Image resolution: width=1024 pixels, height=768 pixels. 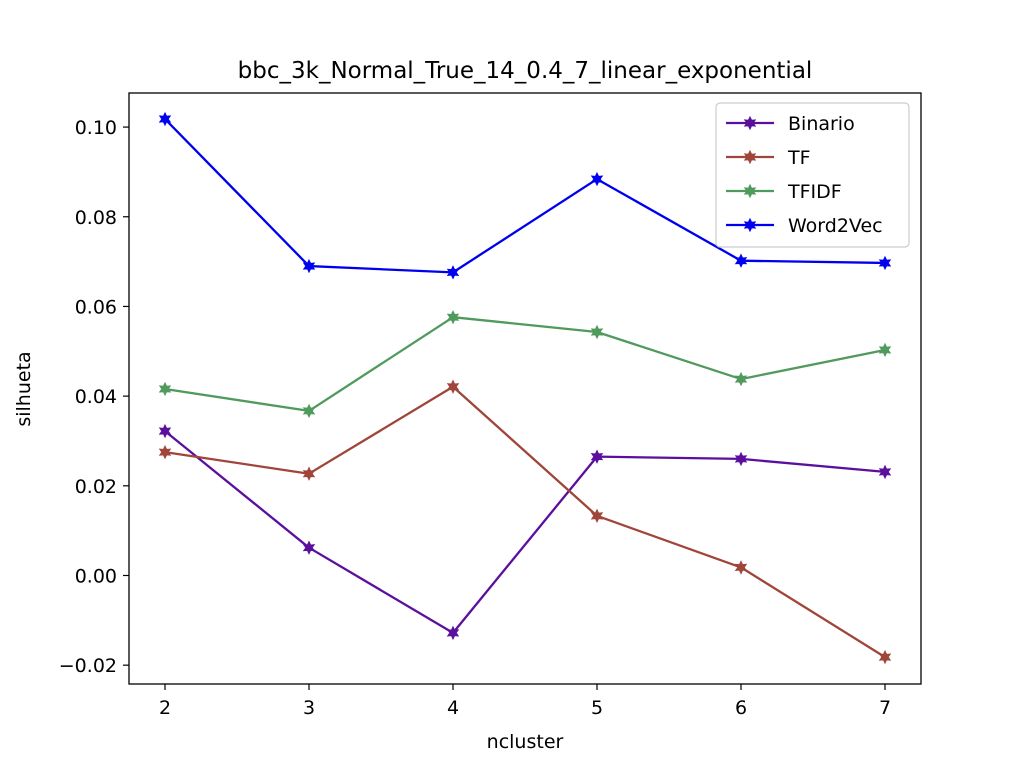 What do you see at coordinates (525, 364) in the screenshot?
I see `series-line-tfidf` at bounding box center [525, 364].